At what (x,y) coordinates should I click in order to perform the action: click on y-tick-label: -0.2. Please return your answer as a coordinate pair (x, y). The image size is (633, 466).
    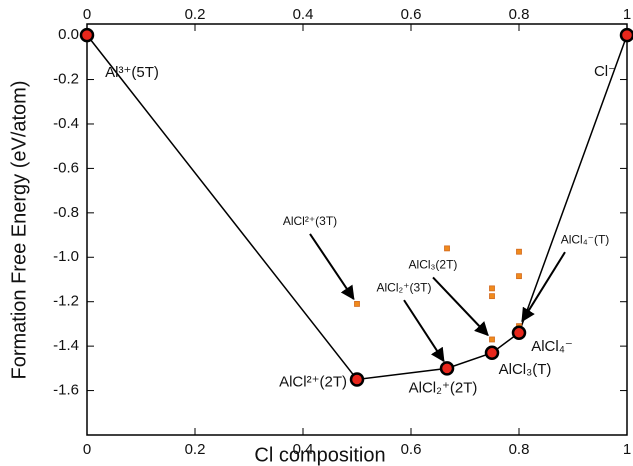
    Looking at the image, I should click on (66, 79).